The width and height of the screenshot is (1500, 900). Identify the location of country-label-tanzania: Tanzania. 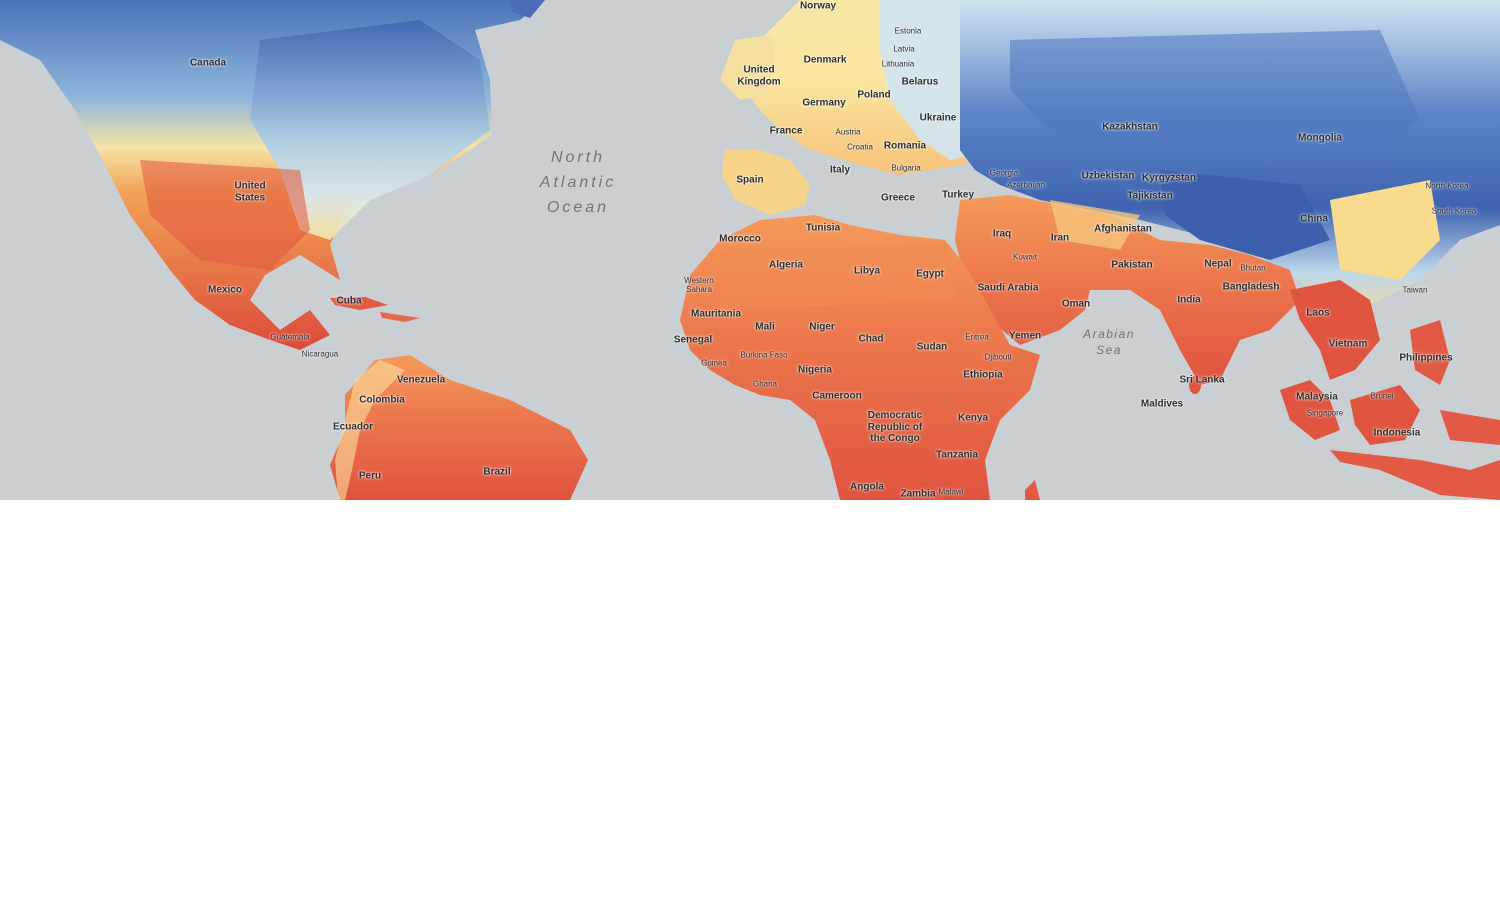
(957, 455).